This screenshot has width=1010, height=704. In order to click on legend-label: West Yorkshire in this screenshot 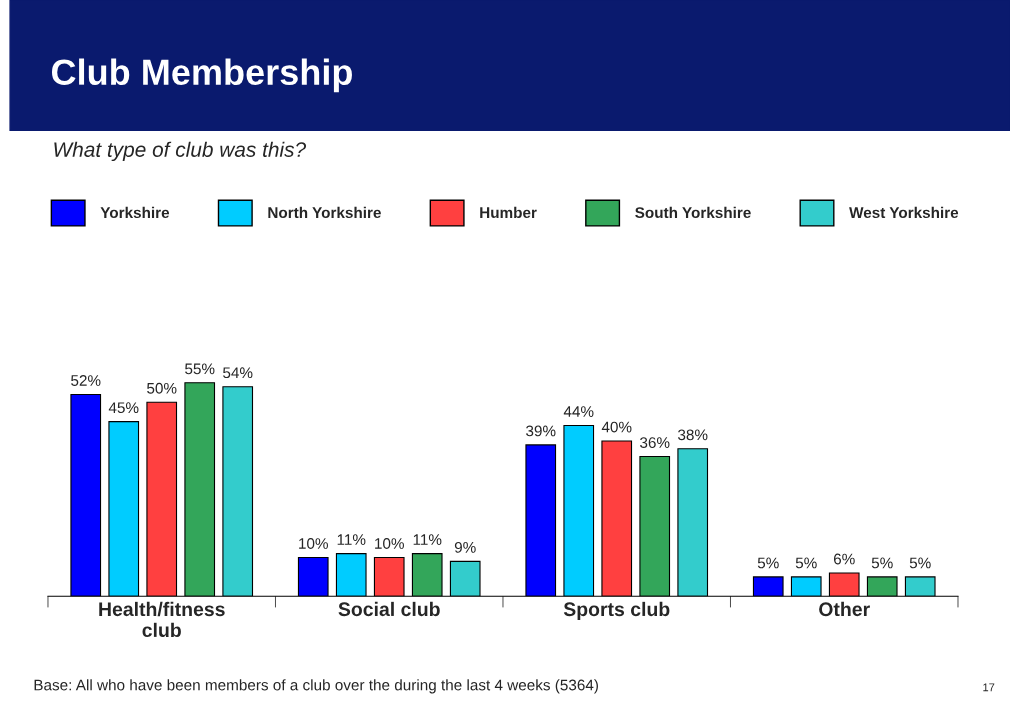, I will do `click(904, 212)`.